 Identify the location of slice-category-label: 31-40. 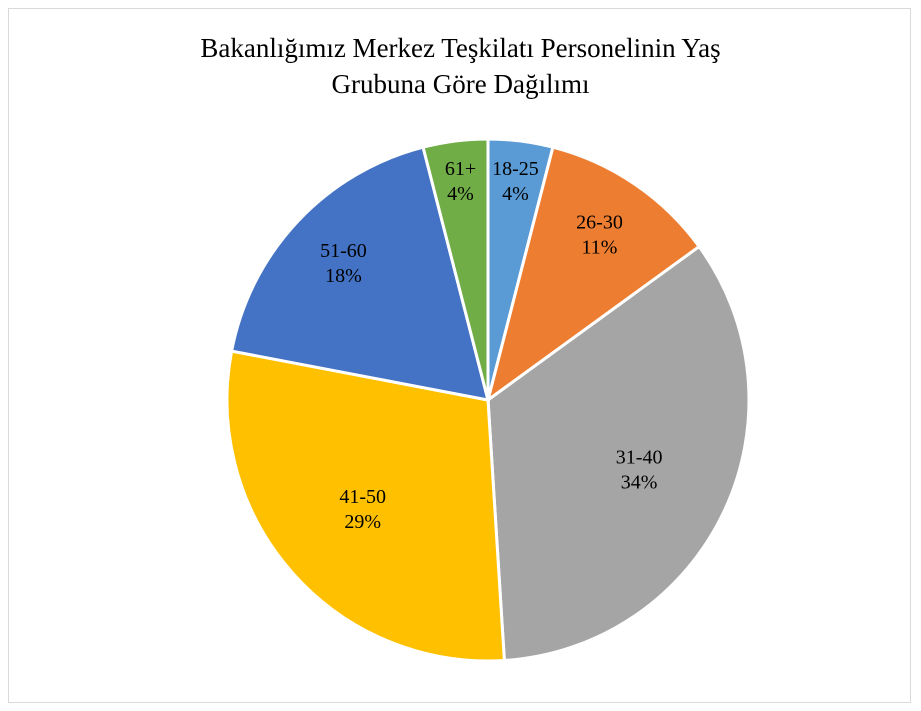
(639, 458).